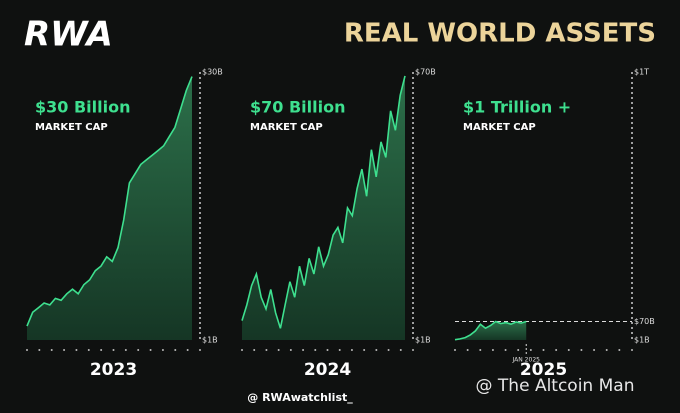 Image resolution: width=680 pixels, height=413 pixels. Describe the element at coordinates (212, 72) in the screenshot. I see `y-tick-label: $30B` at that location.